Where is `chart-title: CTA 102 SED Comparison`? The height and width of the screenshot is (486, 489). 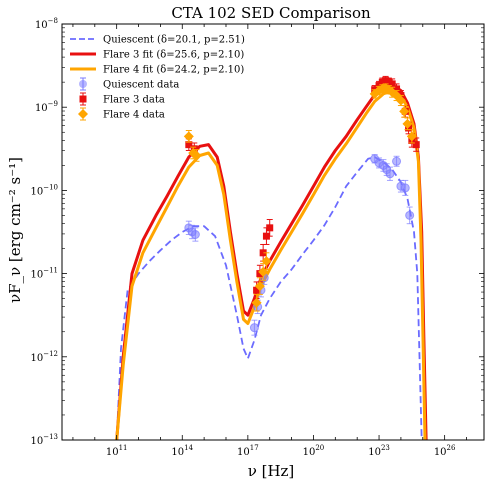 chart-title: CTA 102 SED Comparison is located at coordinates (271, 13).